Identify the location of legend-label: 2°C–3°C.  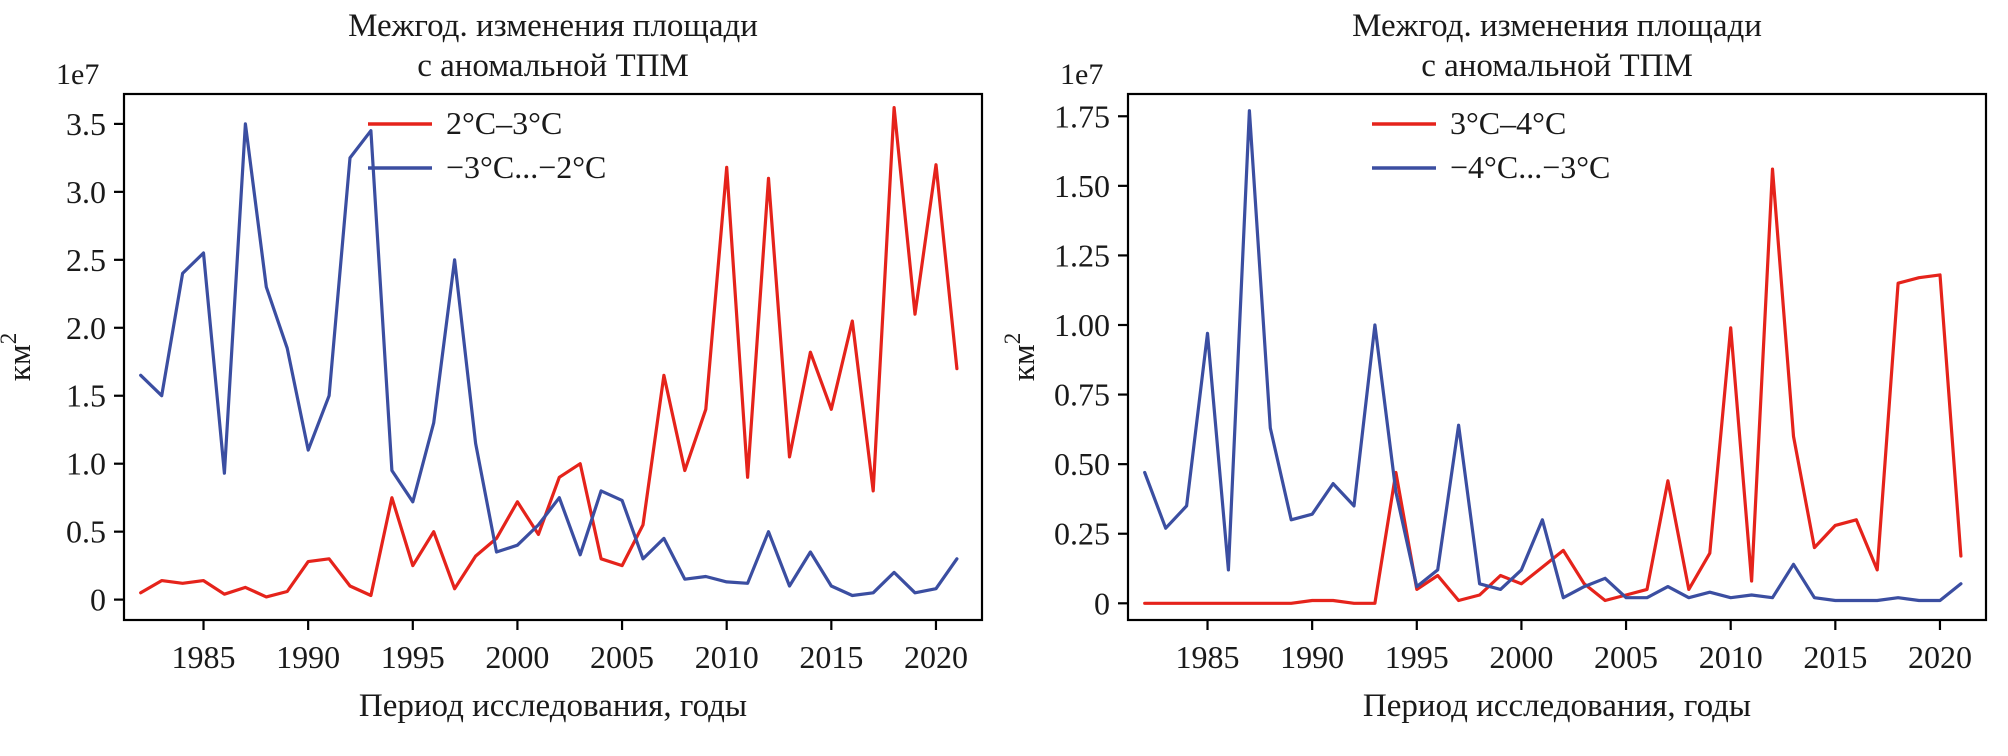
(504, 123).